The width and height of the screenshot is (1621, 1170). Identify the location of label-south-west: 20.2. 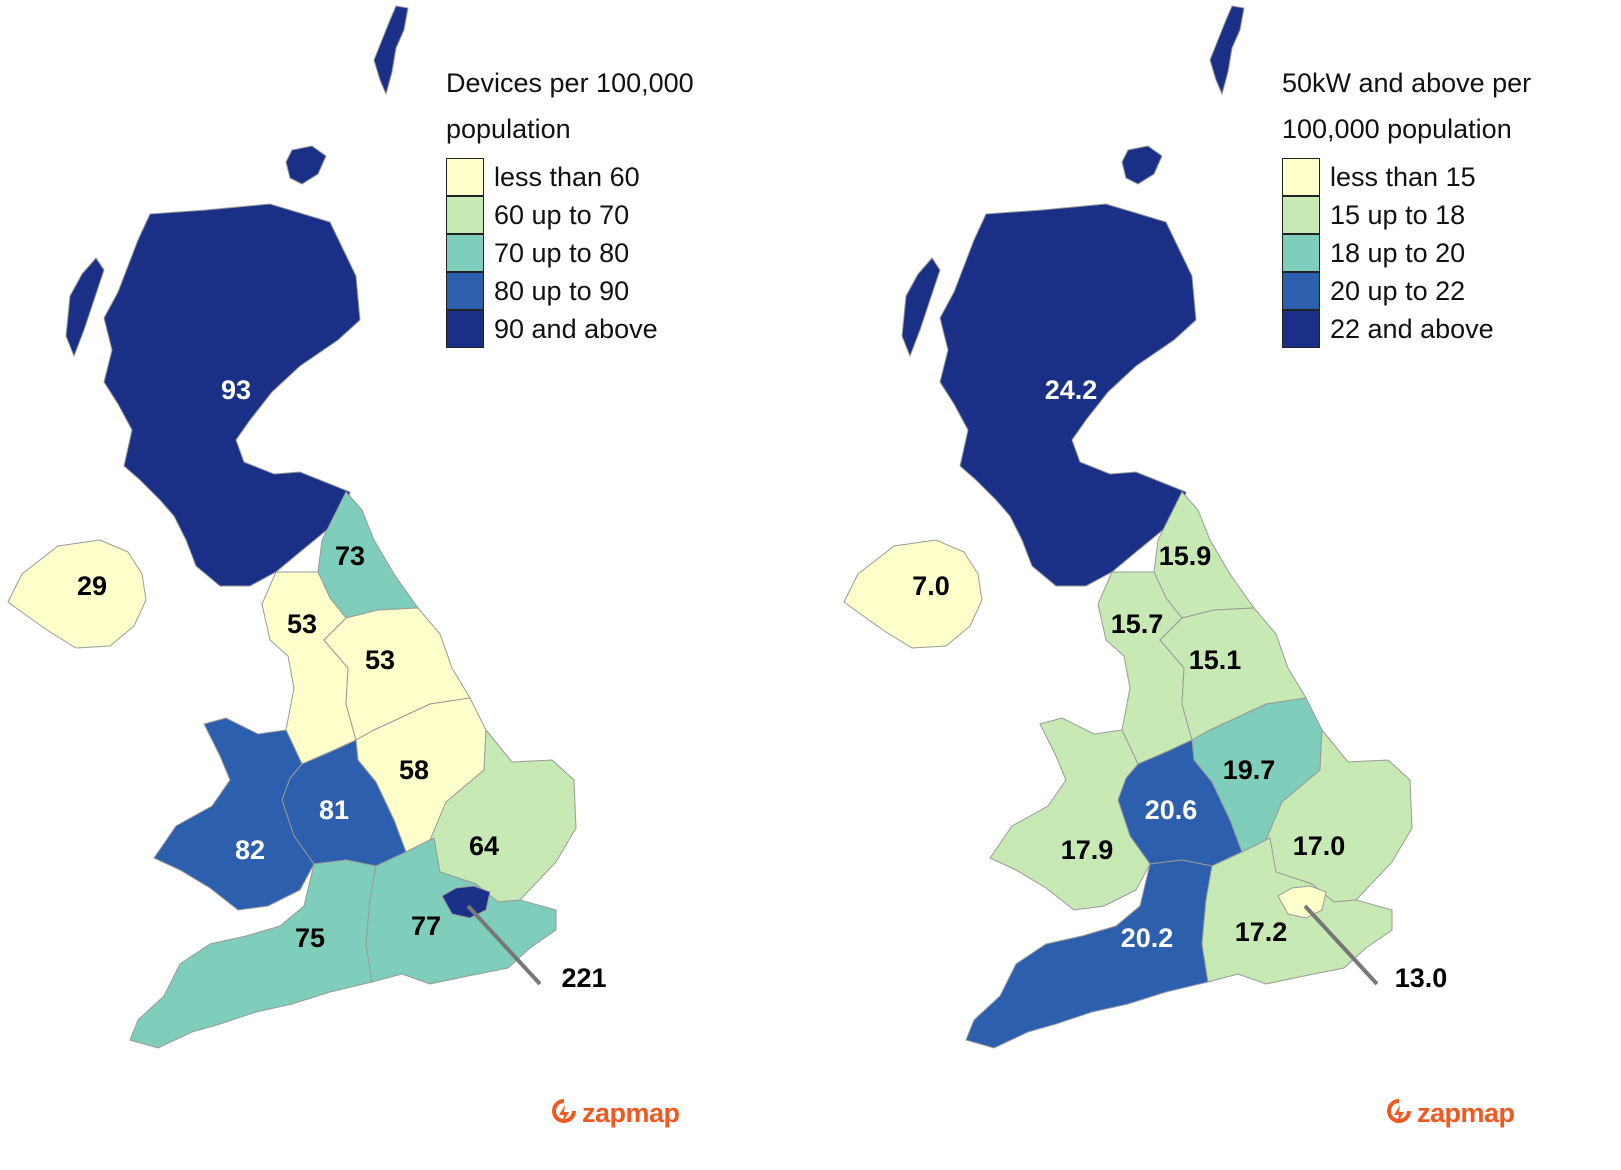
(1147, 938).